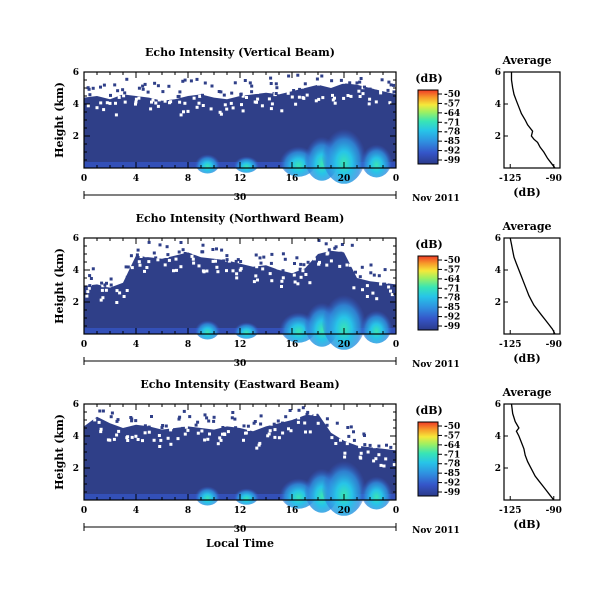 This screenshot has height=598, width=612. I want to click on colorbar-tick-label: -85, so click(452, 474).